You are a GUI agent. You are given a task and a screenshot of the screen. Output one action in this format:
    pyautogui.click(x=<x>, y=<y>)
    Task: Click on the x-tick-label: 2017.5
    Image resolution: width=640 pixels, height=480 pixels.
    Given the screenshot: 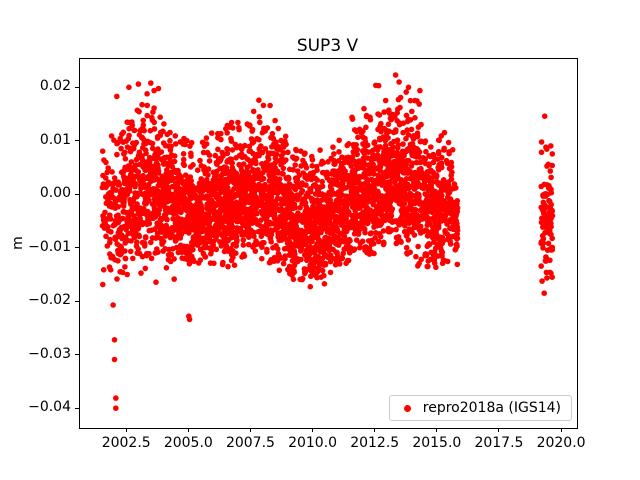 What is the action you would take?
    pyautogui.click(x=499, y=443)
    